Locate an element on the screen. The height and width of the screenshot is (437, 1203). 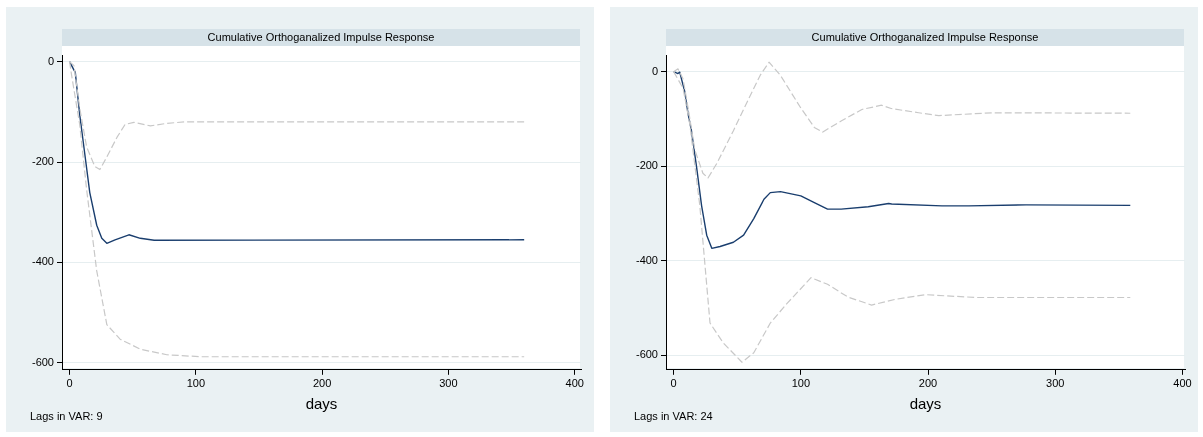
text: Lags in VAR: 9 is located at coordinates (66, 416).